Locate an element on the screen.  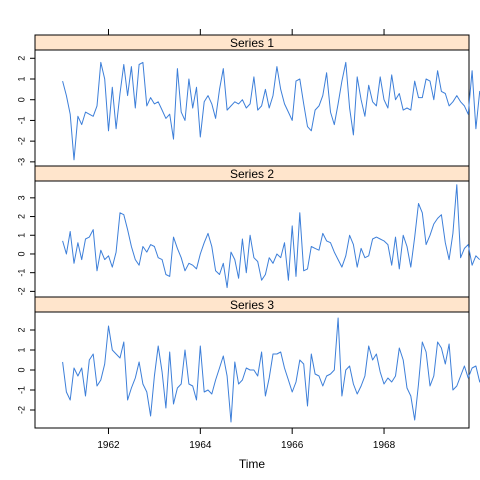
y-tick-label: 3 is located at coordinates (21, 197).